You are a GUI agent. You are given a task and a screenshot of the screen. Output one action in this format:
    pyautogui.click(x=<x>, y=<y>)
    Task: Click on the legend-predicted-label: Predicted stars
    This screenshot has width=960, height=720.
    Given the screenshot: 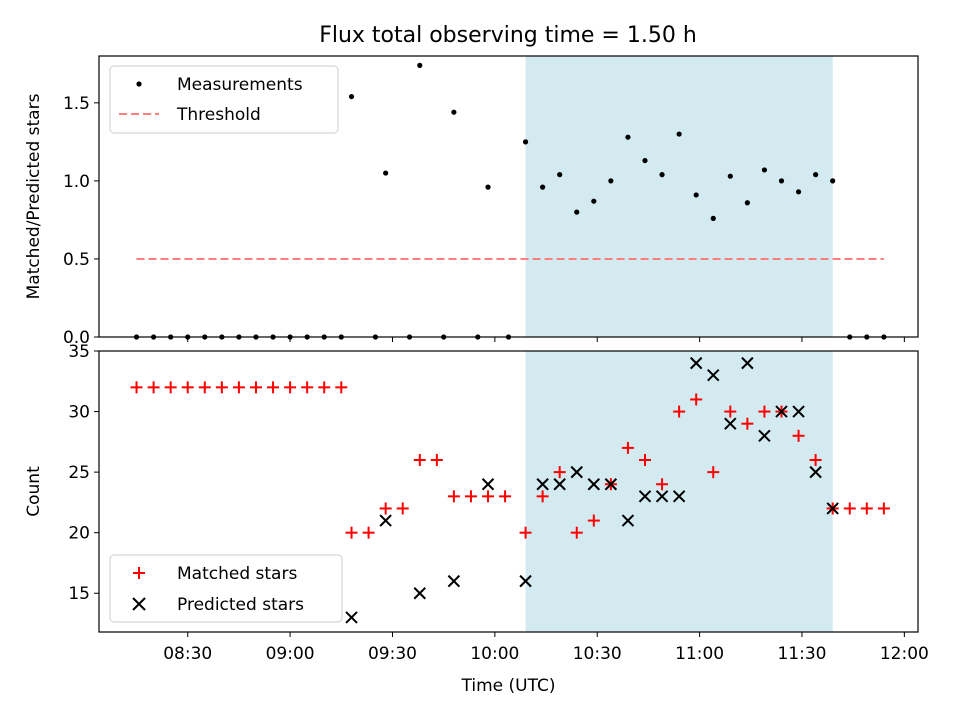 What is the action you would take?
    pyautogui.click(x=240, y=605)
    